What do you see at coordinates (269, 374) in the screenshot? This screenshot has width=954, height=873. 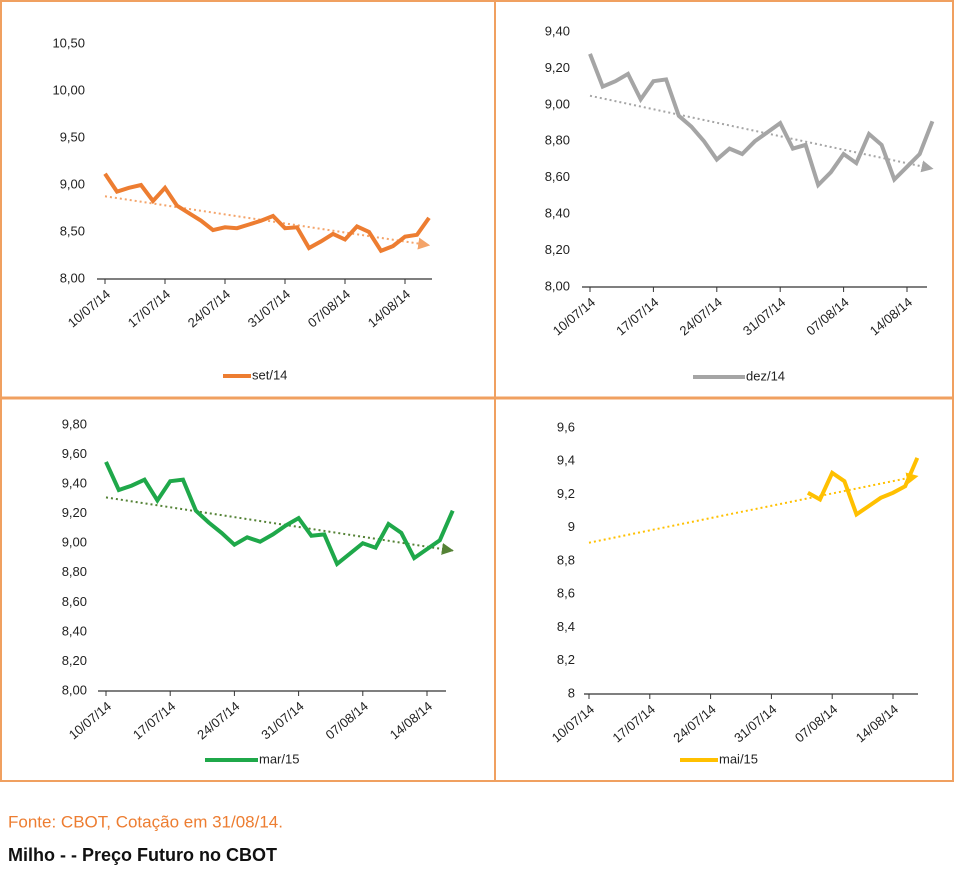 I see `legend-label: set/14` at bounding box center [269, 374].